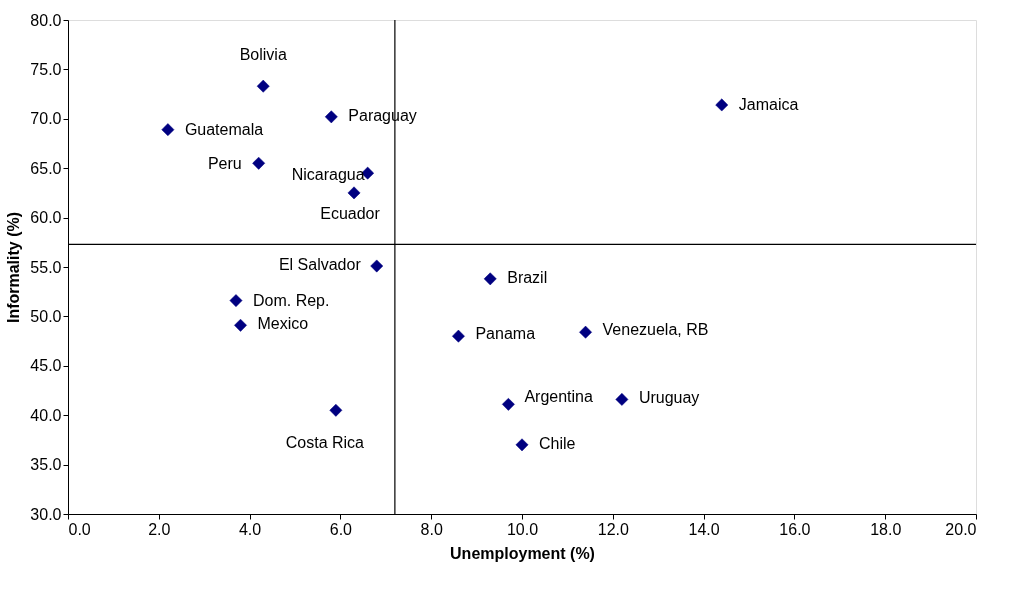  Describe the element at coordinates (263, 55) in the screenshot. I see `annotation: Bolivia` at that location.